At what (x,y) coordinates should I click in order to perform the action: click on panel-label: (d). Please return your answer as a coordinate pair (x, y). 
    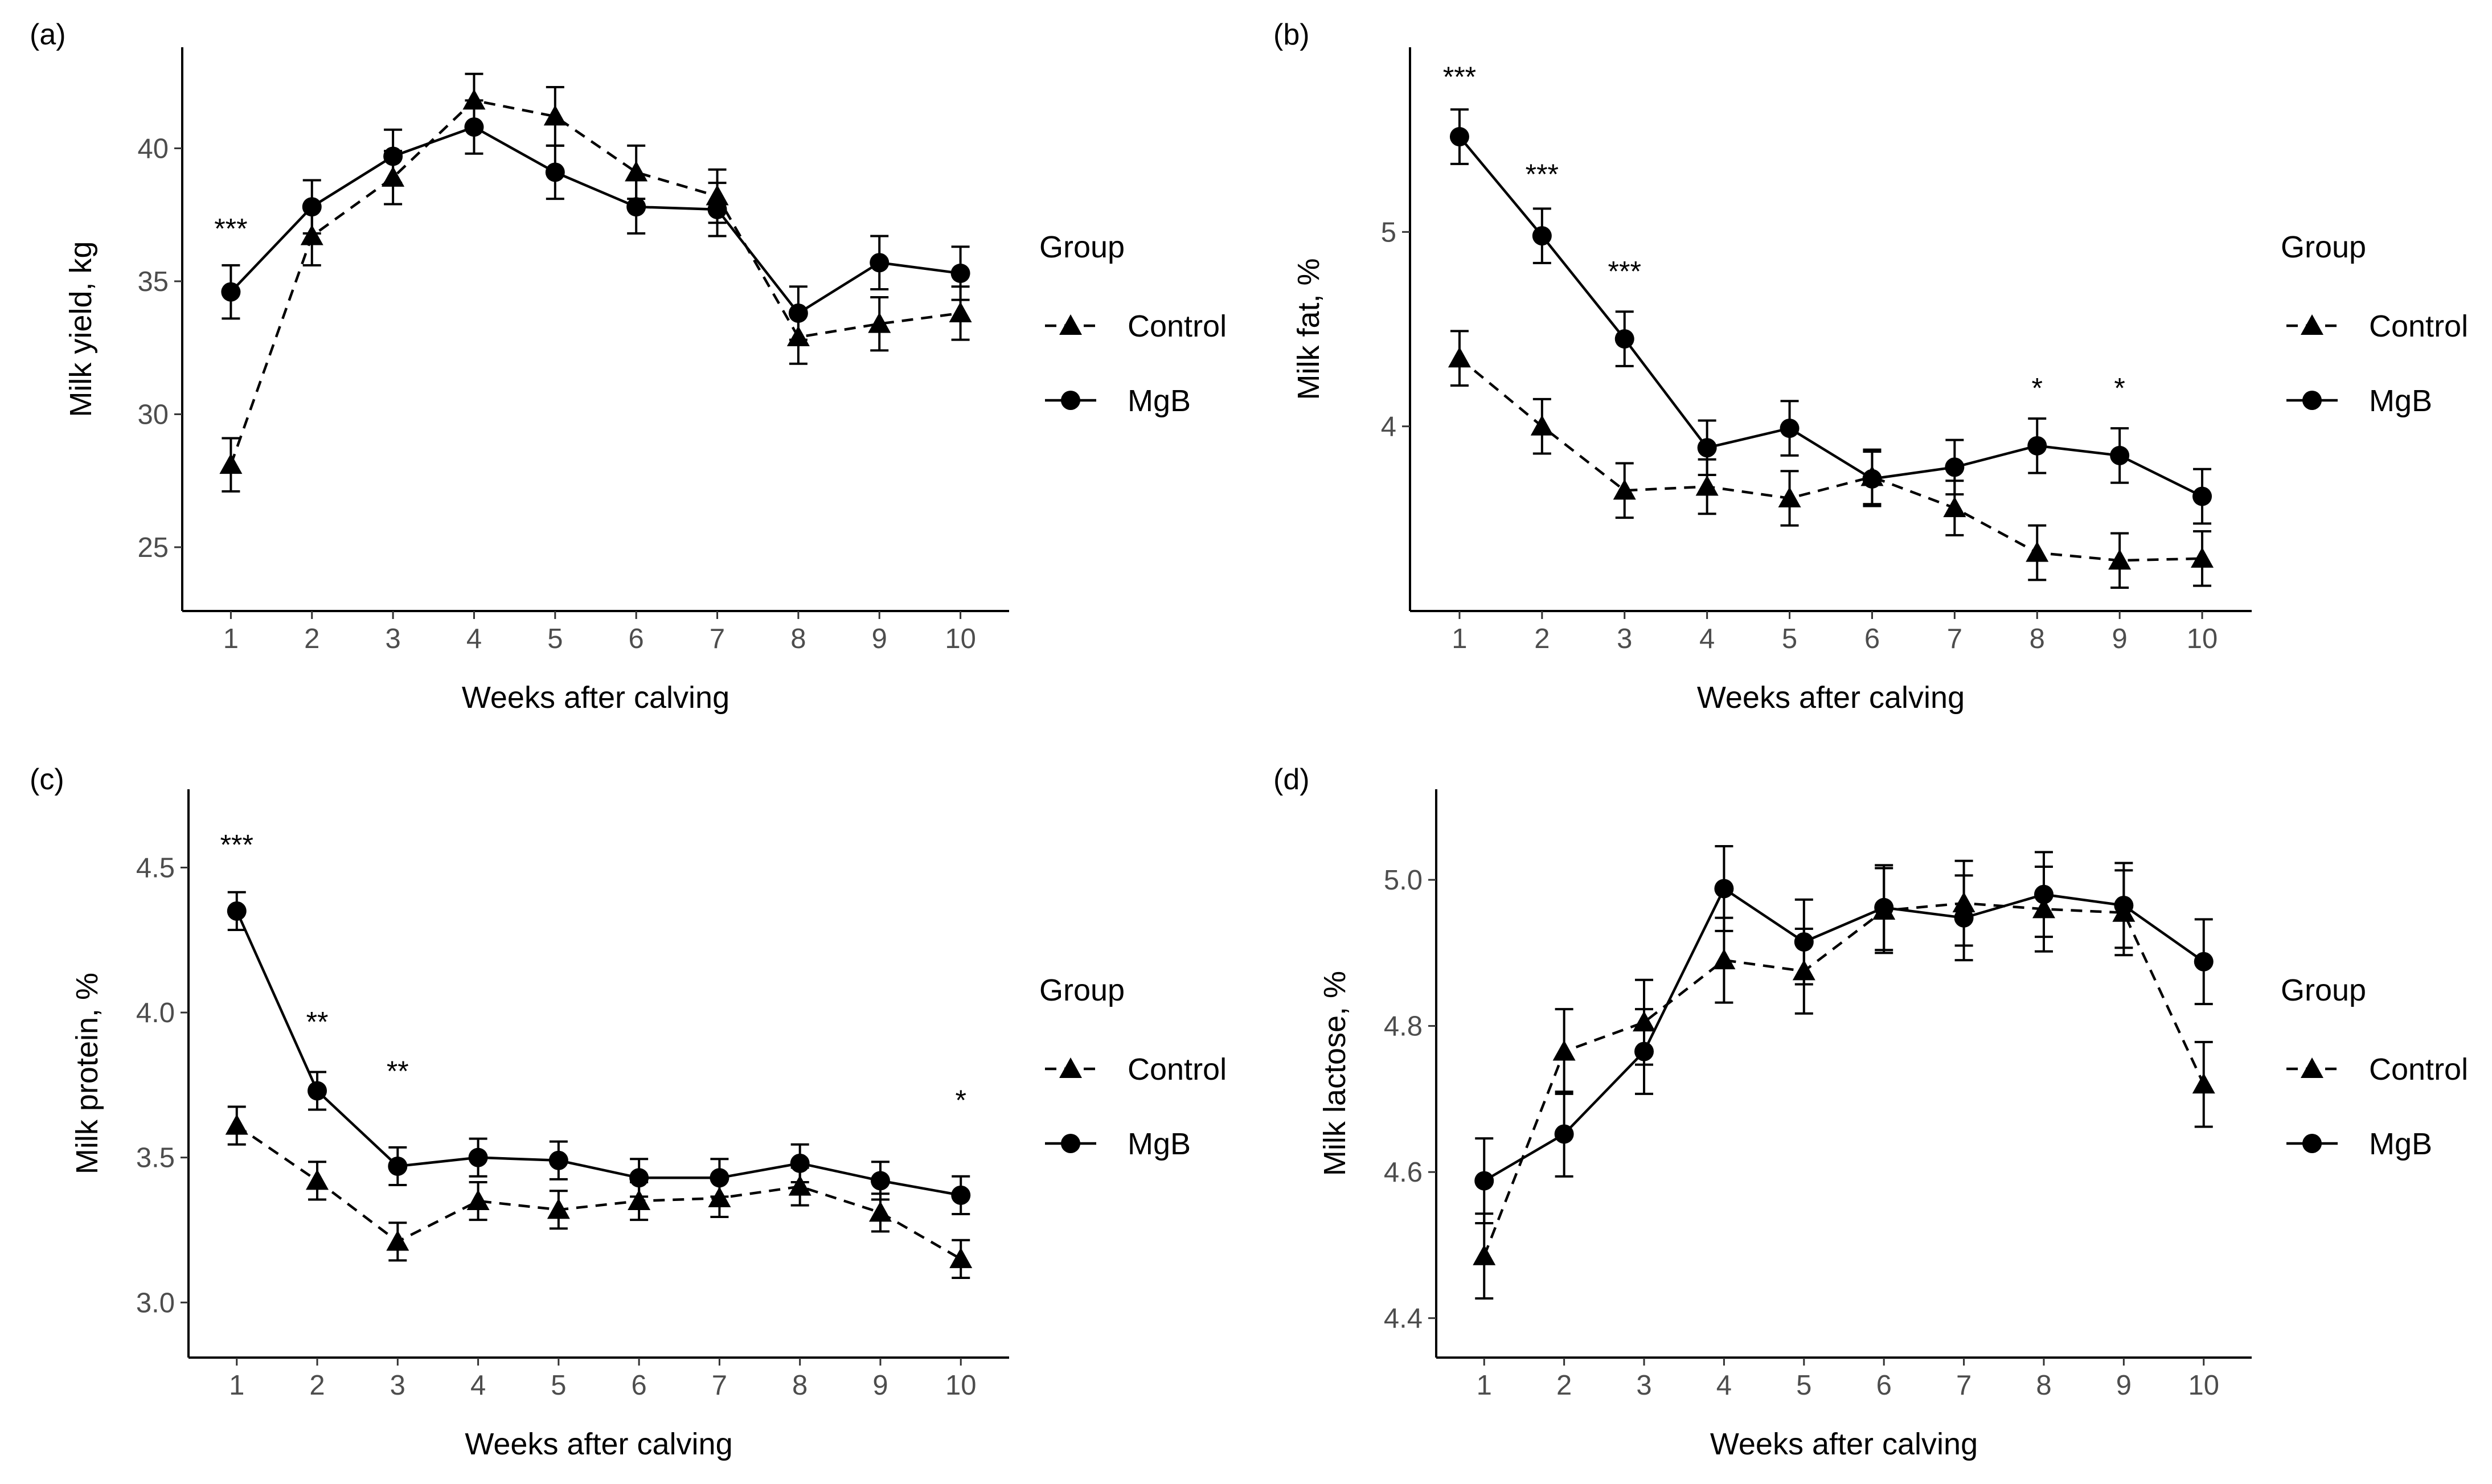
    Looking at the image, I should click on (1291, 779).